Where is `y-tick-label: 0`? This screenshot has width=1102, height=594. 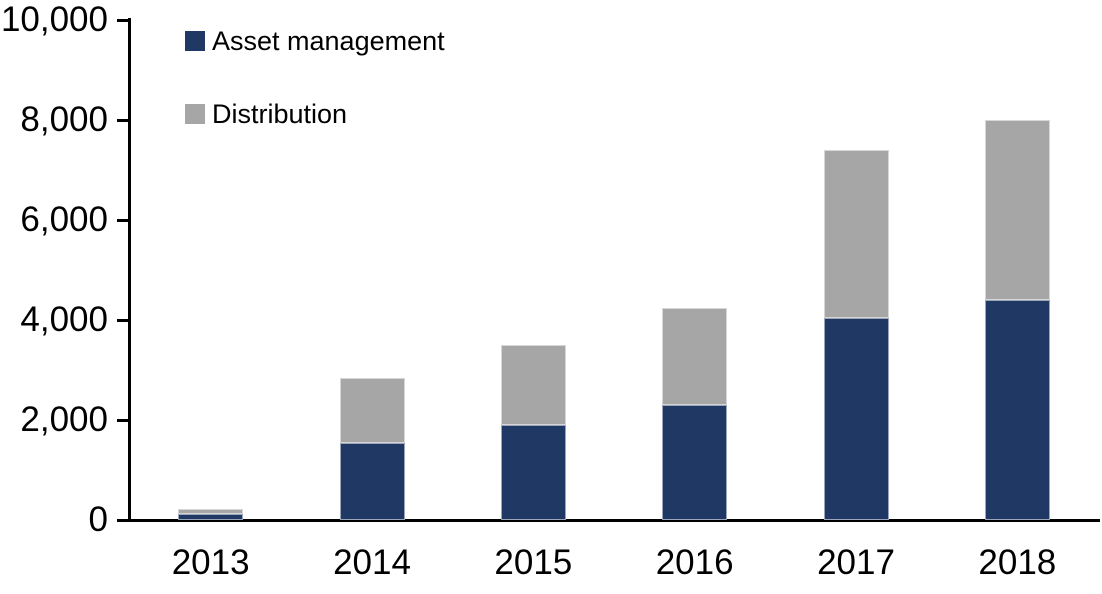 y-tick-label: 0 is located at coordinates (98, 519).